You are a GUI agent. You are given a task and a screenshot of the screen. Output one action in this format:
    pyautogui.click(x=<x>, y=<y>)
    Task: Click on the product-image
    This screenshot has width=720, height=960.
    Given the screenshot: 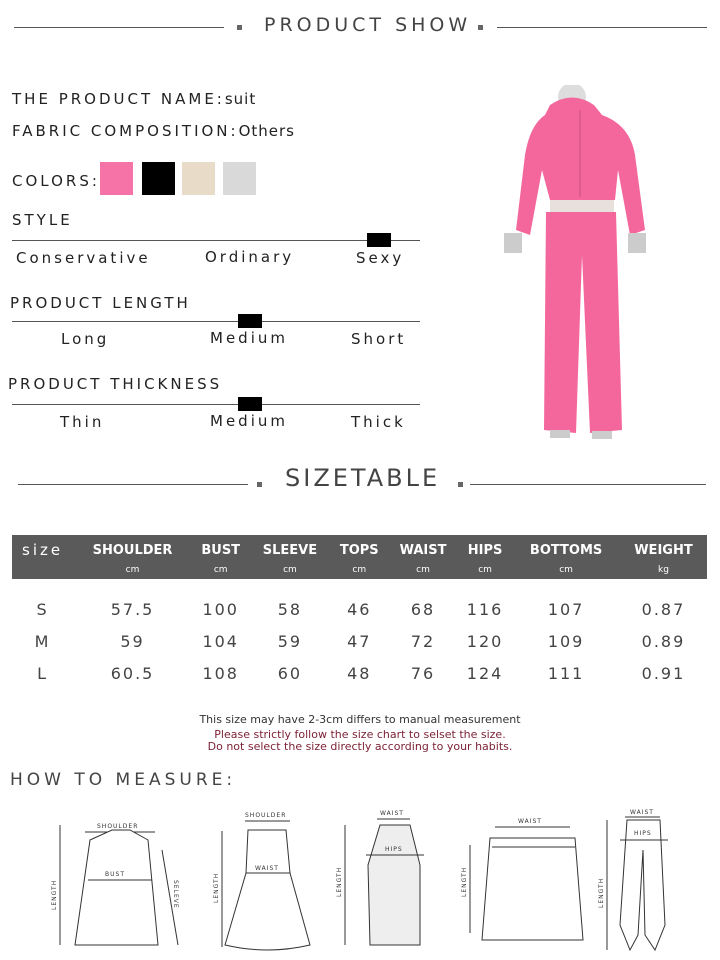 What is the action you would take?
    pyautogui.click(x=575, y=262)
    